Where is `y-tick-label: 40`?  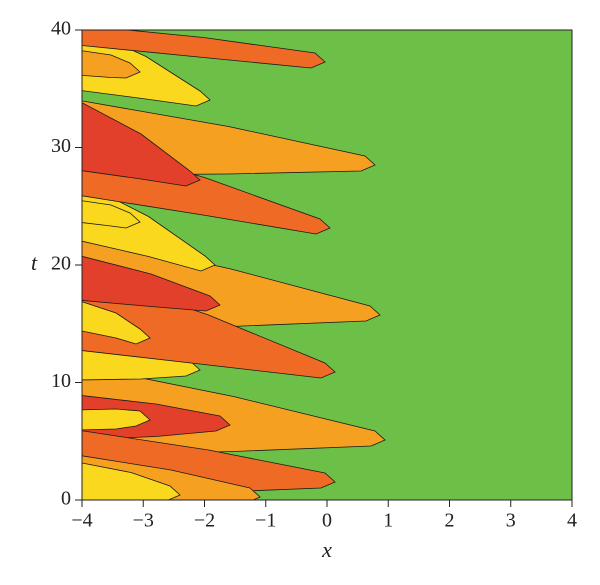
y-tick-label: 40 is located at coordinates (61, 29).